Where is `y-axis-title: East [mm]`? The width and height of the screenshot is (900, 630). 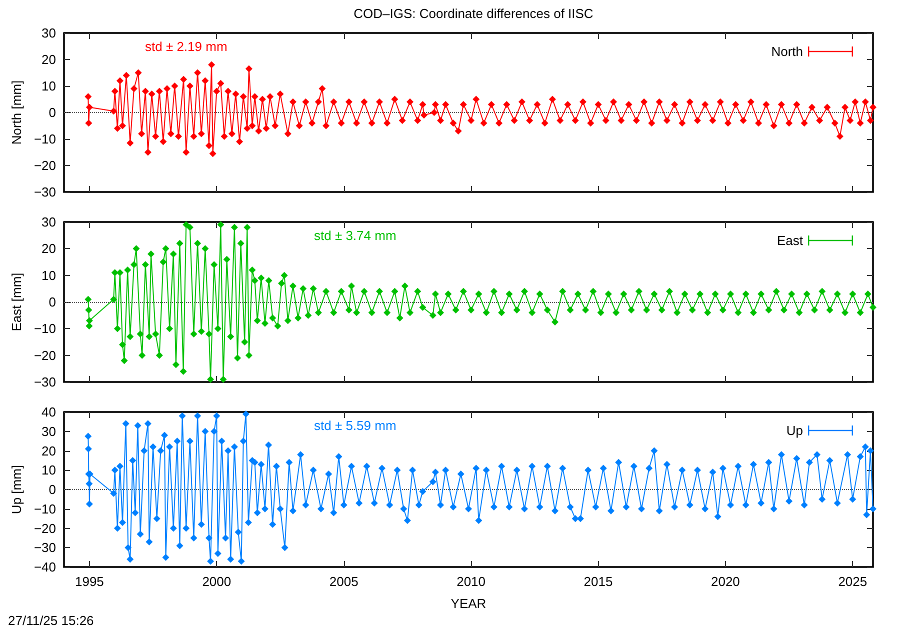 y-axis-title: East [mm] is located at coordinates (16, 302).